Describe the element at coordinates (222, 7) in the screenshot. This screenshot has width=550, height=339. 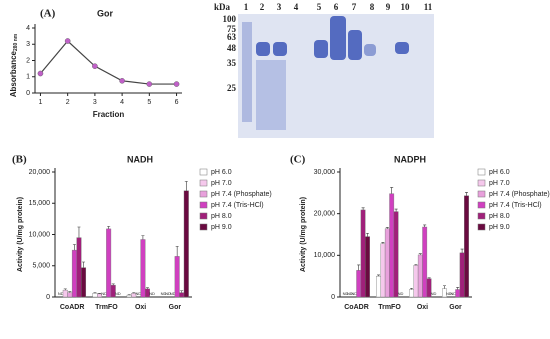
I see `gel-unit: kDa` at that location.